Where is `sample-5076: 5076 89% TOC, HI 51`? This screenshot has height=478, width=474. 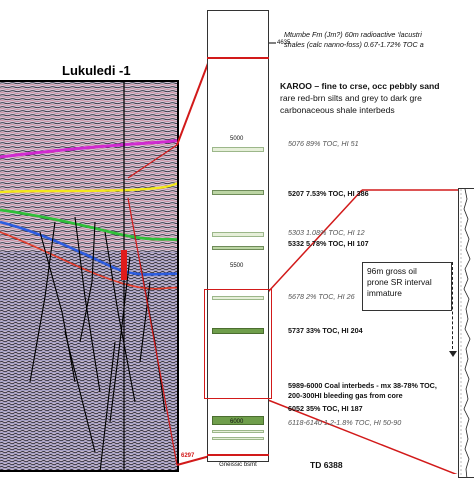 sample-5076: 5076 89% TOC, HI 51 is located at coordinates (323, 143).